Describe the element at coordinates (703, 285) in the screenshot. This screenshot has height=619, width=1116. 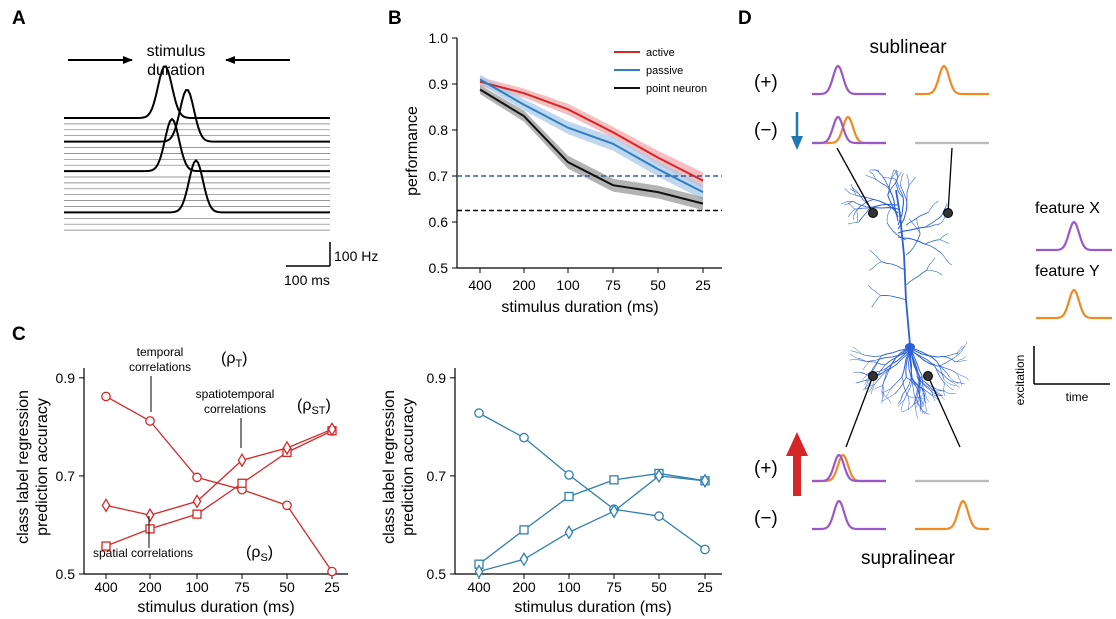
I see `x-tick-label: 25` at that location.